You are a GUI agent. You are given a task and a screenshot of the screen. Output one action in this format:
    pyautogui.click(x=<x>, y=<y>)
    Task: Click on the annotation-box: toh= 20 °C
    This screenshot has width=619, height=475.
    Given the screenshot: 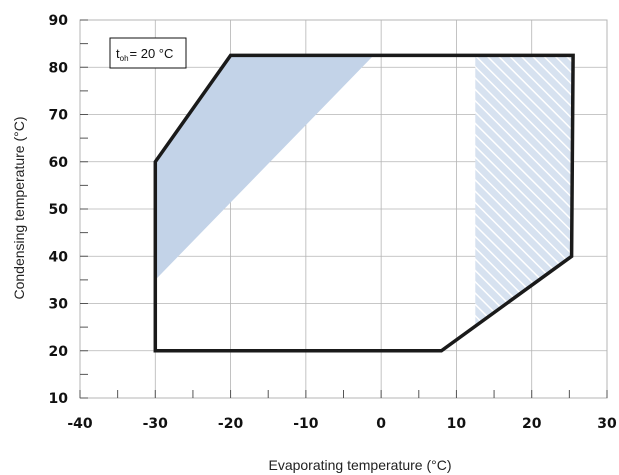 What is the action you would take?
    pyautogui.click(x=148, y=53)
    